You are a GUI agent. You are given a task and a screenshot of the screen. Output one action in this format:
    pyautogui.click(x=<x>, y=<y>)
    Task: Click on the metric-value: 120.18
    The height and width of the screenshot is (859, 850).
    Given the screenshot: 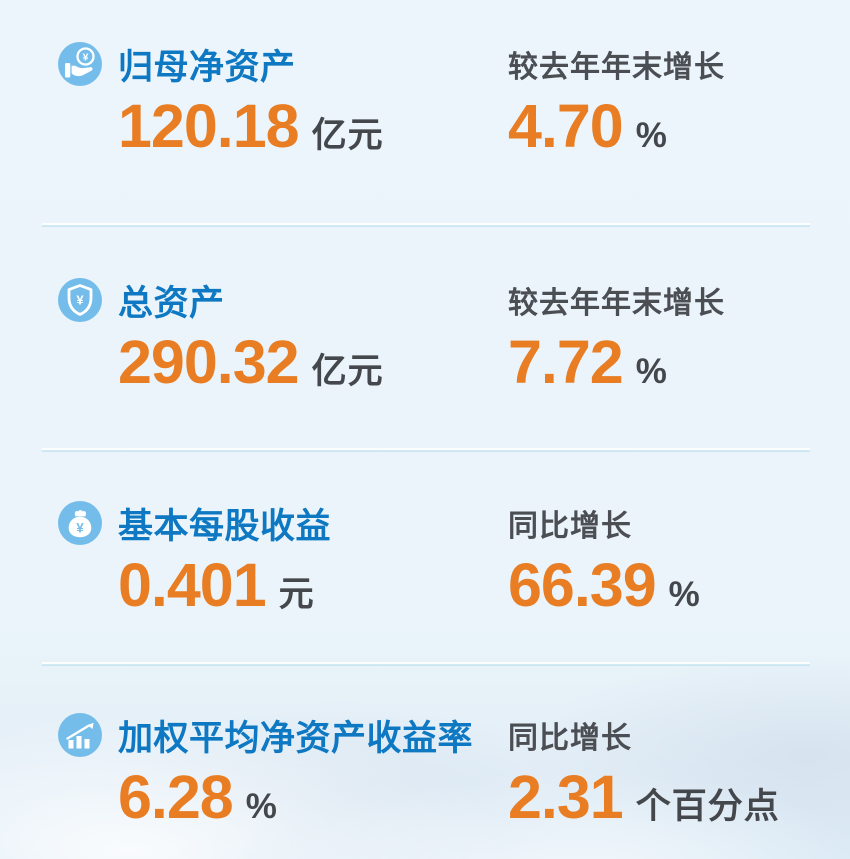 What is the action you would take?
    pyautogui.click(x=209, y=126)
    